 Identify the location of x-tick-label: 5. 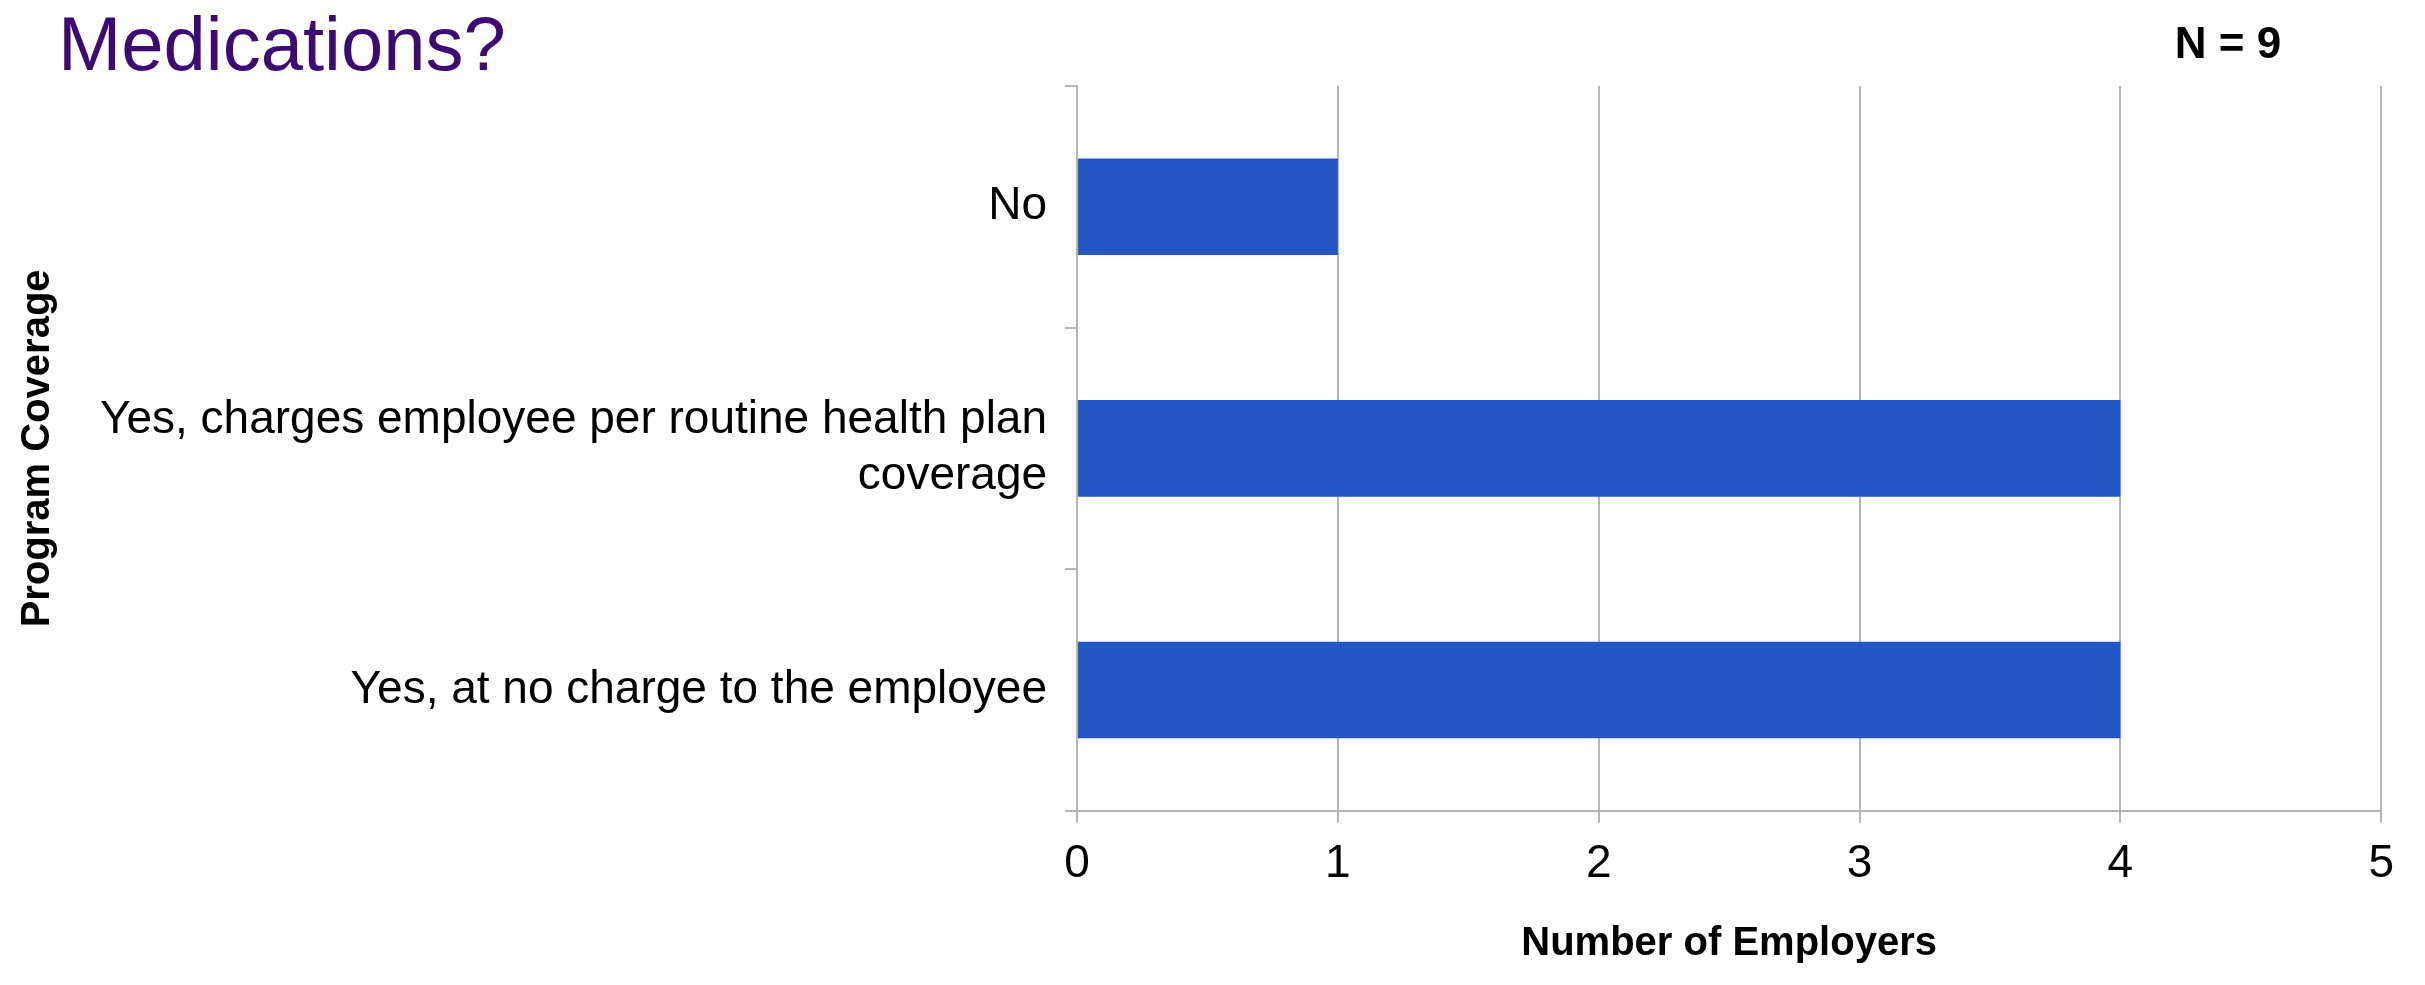
(2381, 861).